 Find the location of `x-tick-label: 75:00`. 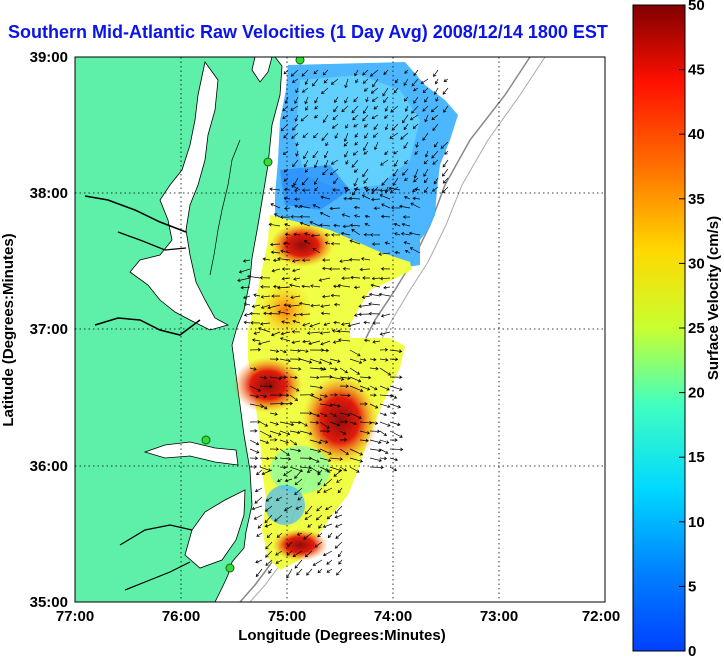

x-tick-label: 75:00 is located at coordinates (287, 616).